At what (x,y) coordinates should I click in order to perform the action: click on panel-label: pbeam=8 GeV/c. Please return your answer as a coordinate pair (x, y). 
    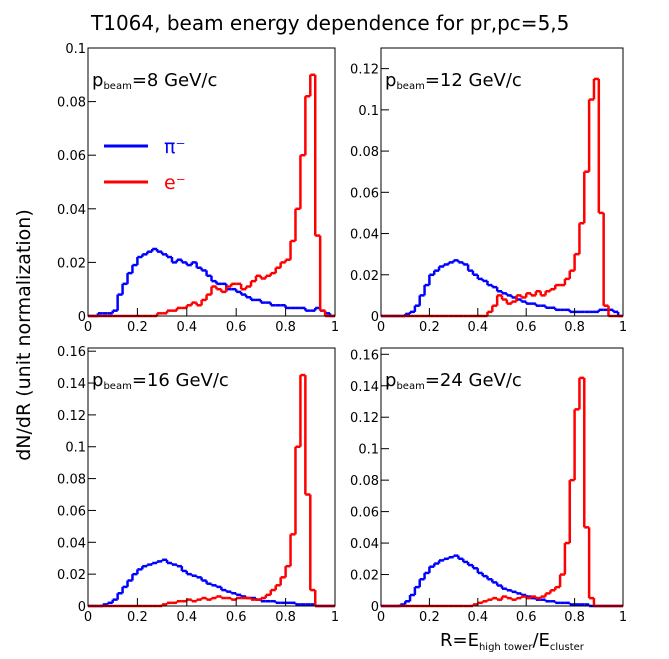
    Looking at the image, I should click on (154, 81).